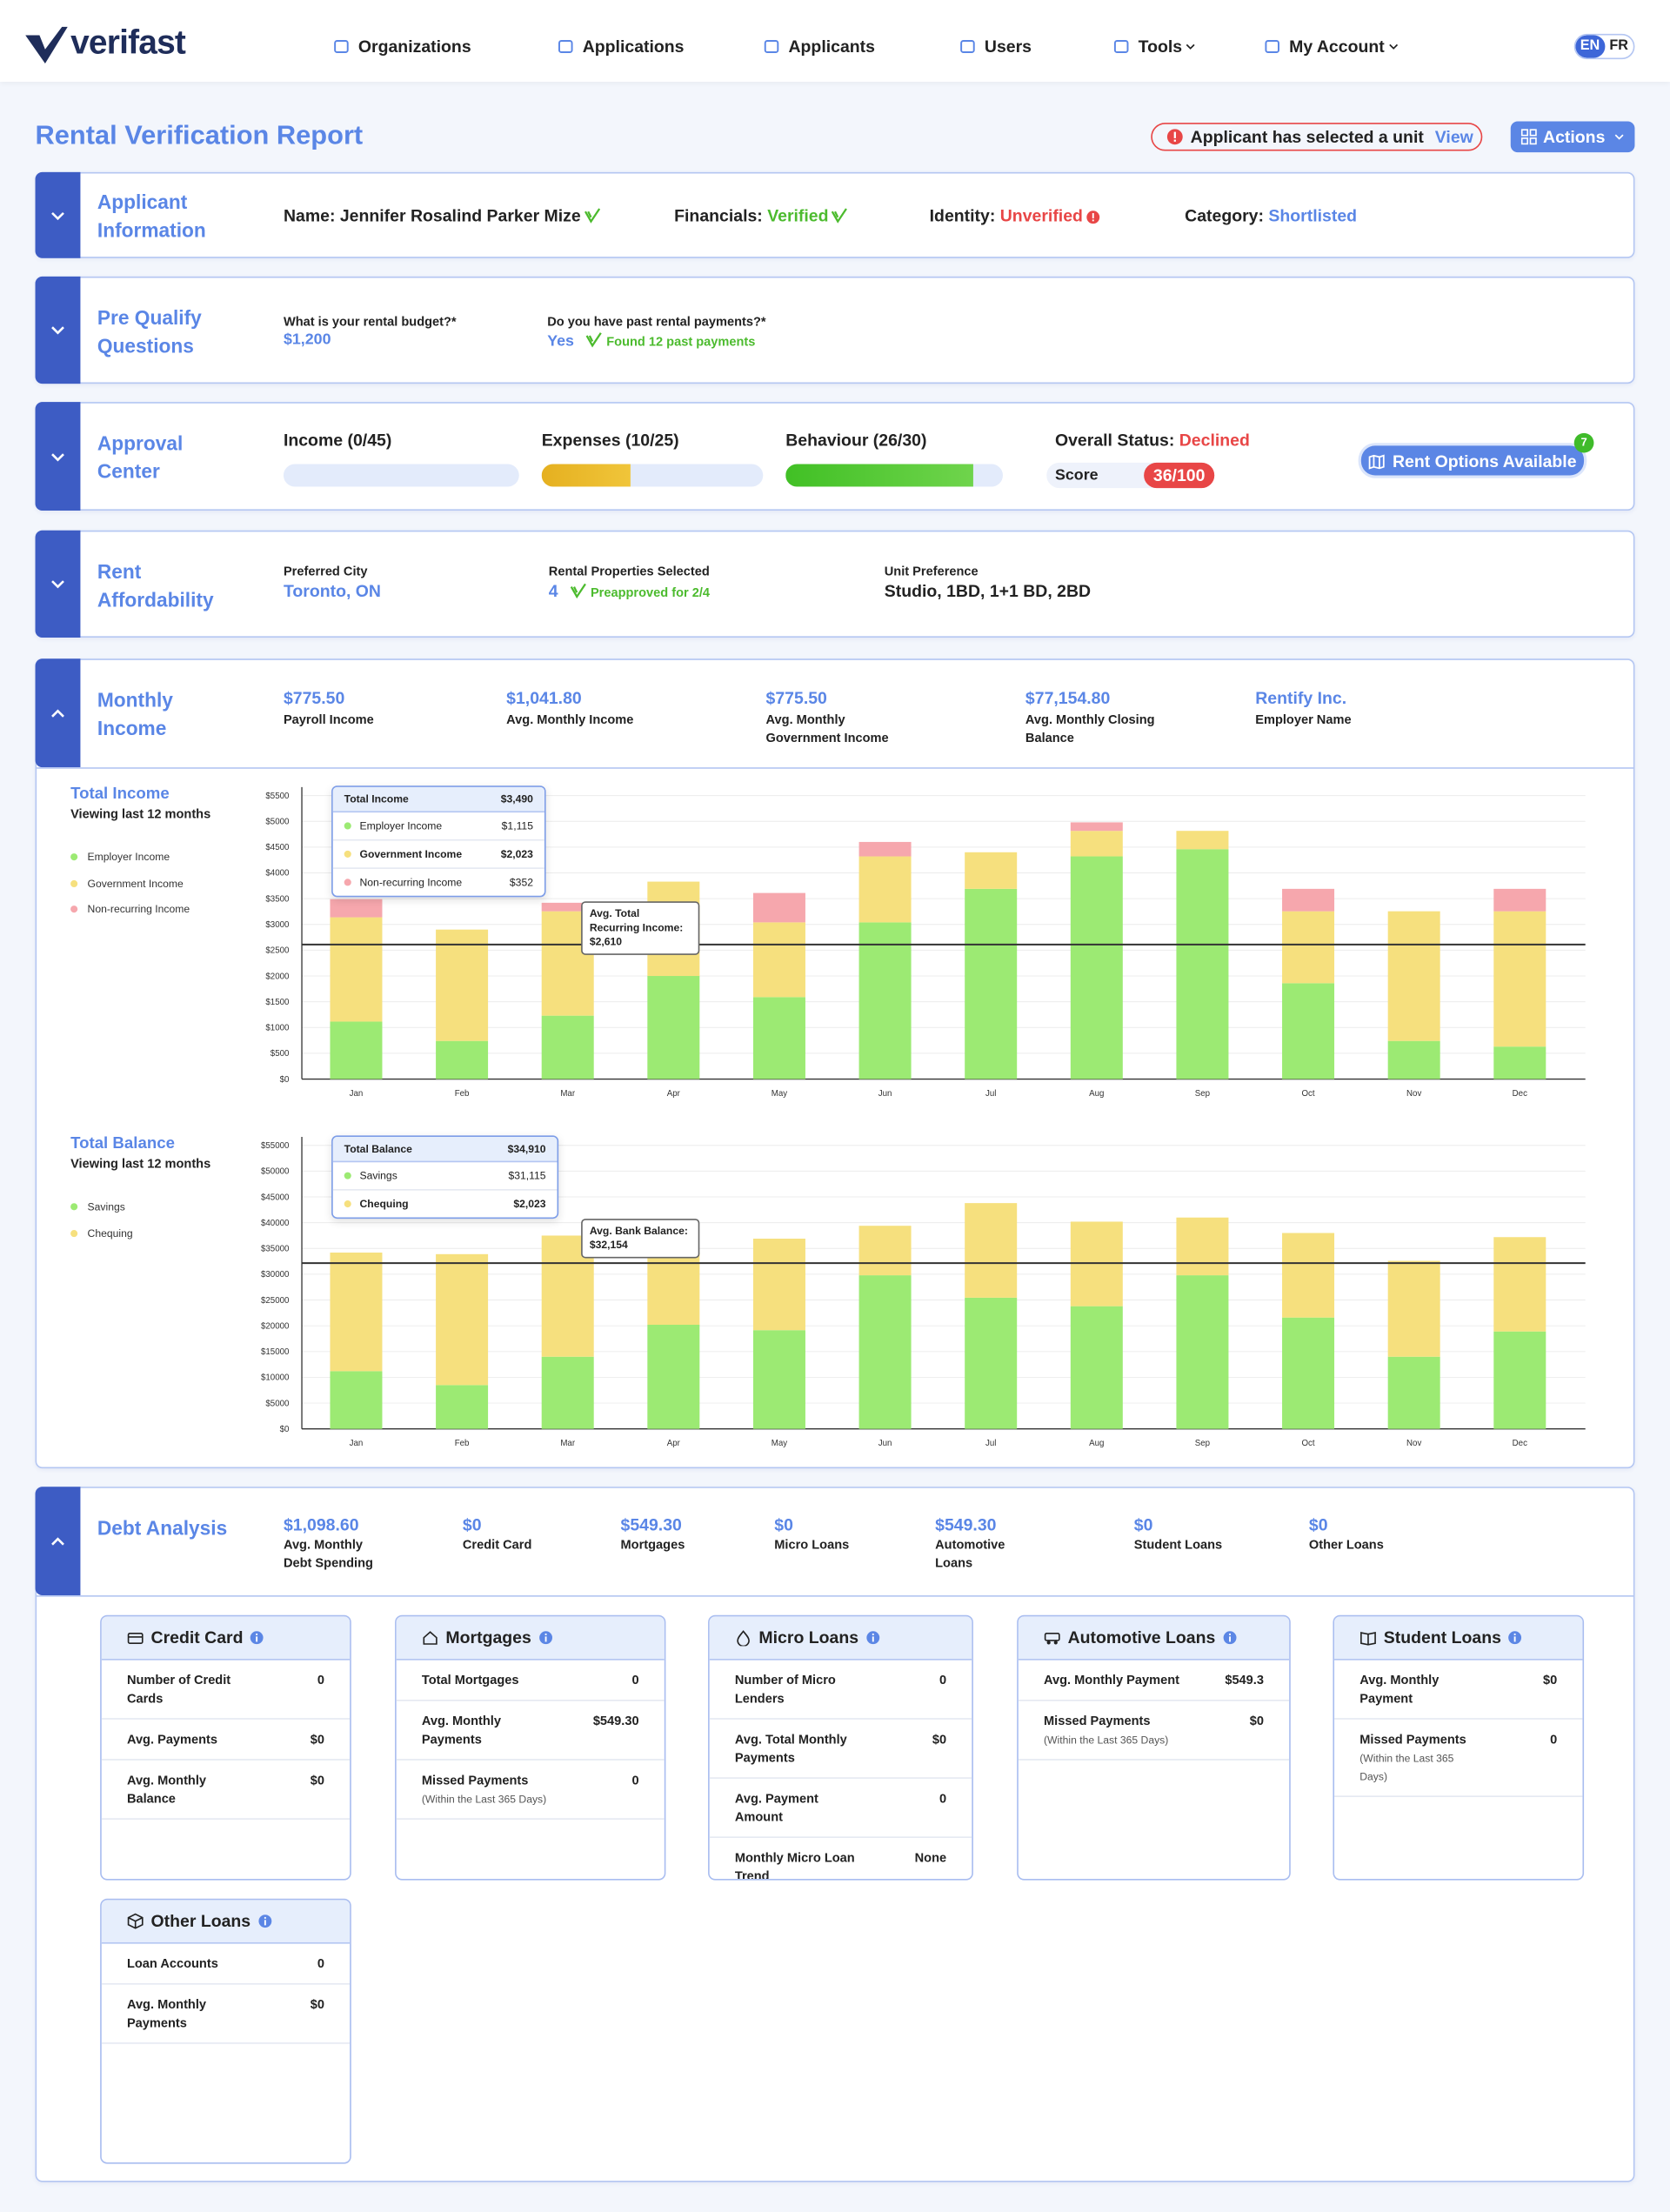  What do you see at coordinates (472, 1524) in the screenshot?
I see `stat-value: $0` at bounding box center [472, 1524].